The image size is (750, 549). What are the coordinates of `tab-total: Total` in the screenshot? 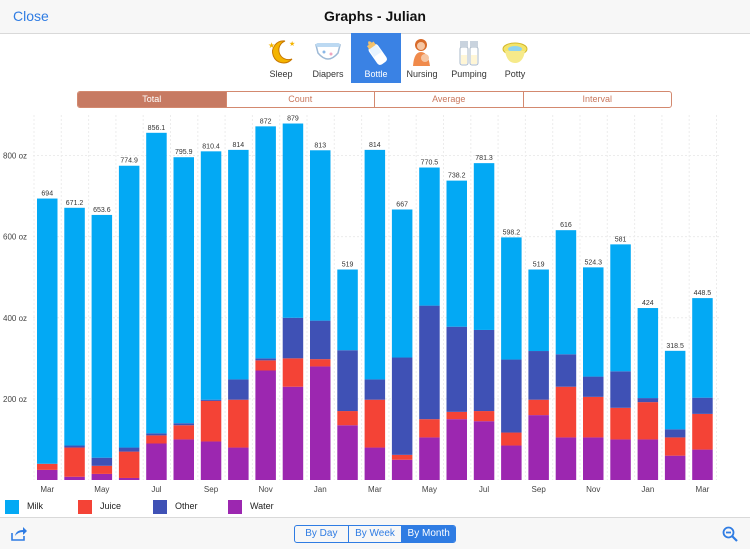 It's located at (152, 99).